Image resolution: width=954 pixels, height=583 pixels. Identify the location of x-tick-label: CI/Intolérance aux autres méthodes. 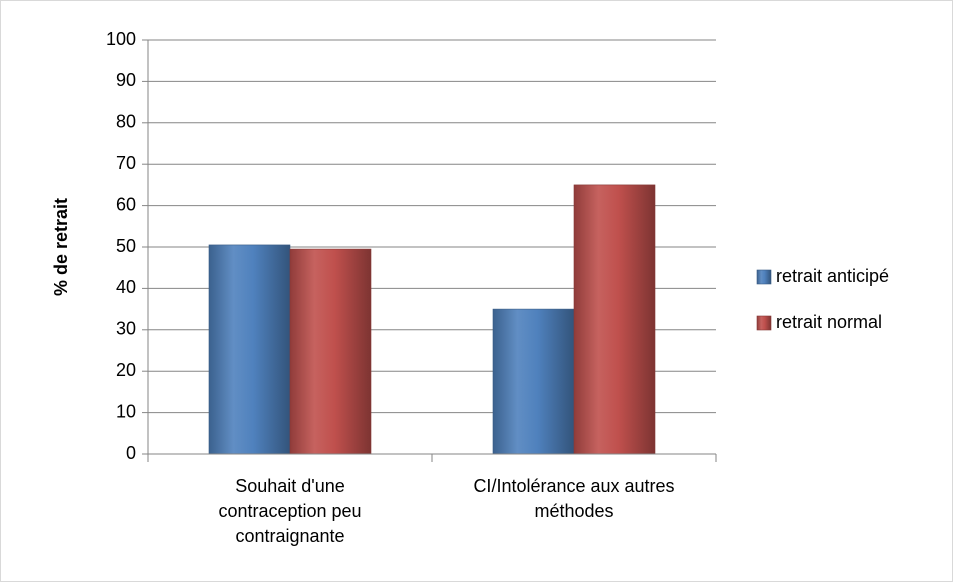
(574, 498).